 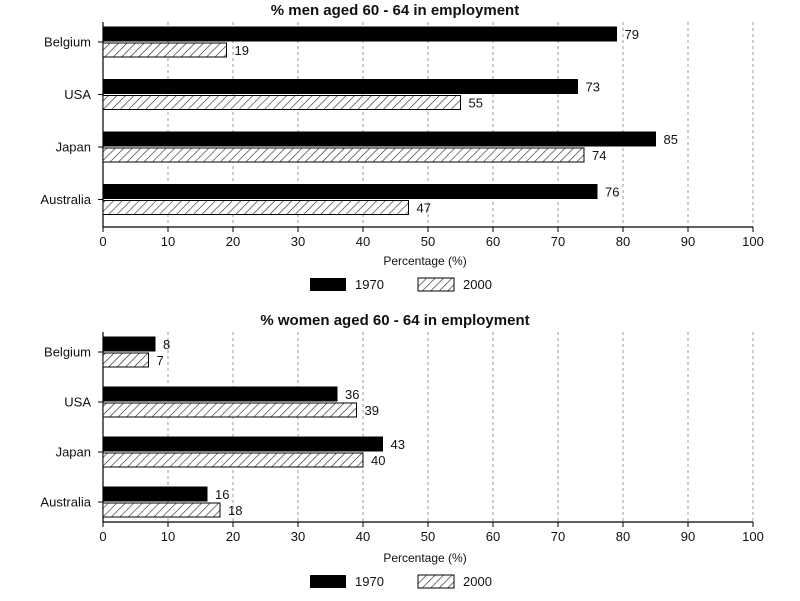 I want to click on data-label-japan-2000: 74, so click(x=599, y=155).